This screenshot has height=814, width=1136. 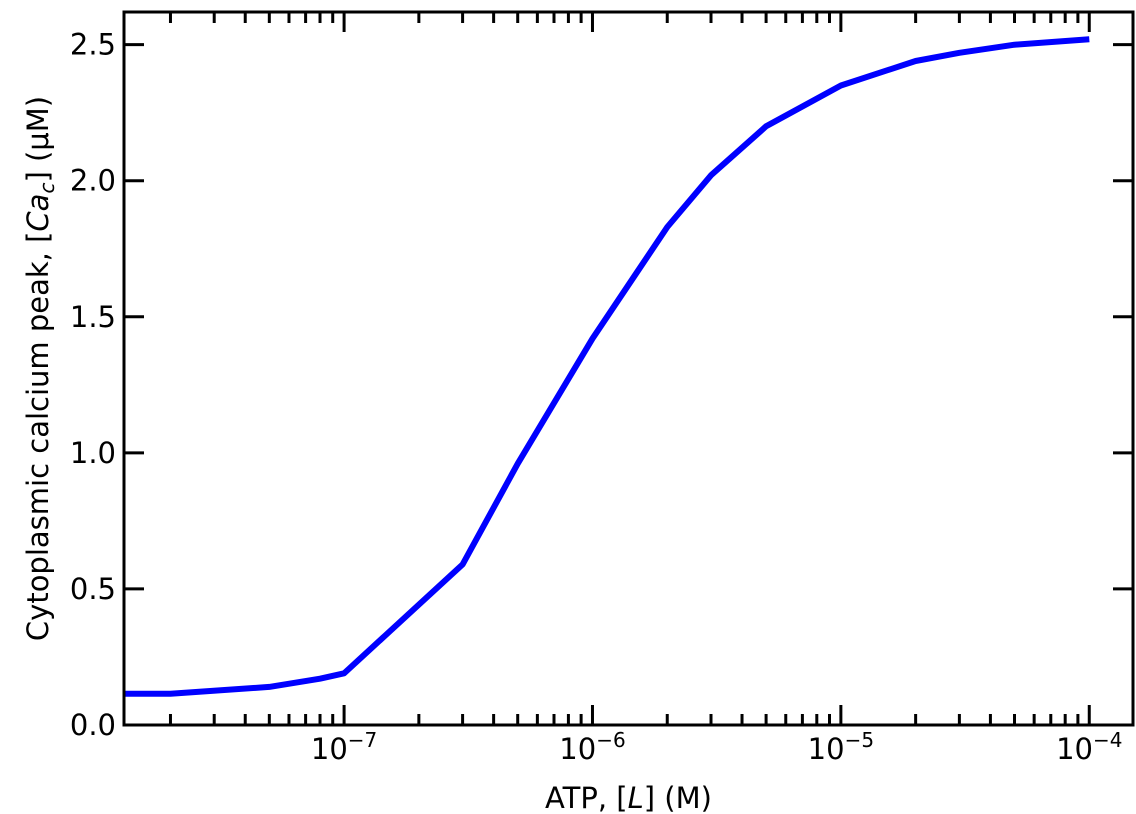 I want to click on y-axis-label: Cytoplasmic calcium peak, [Cac] (μM), so click(x=40, y=368).